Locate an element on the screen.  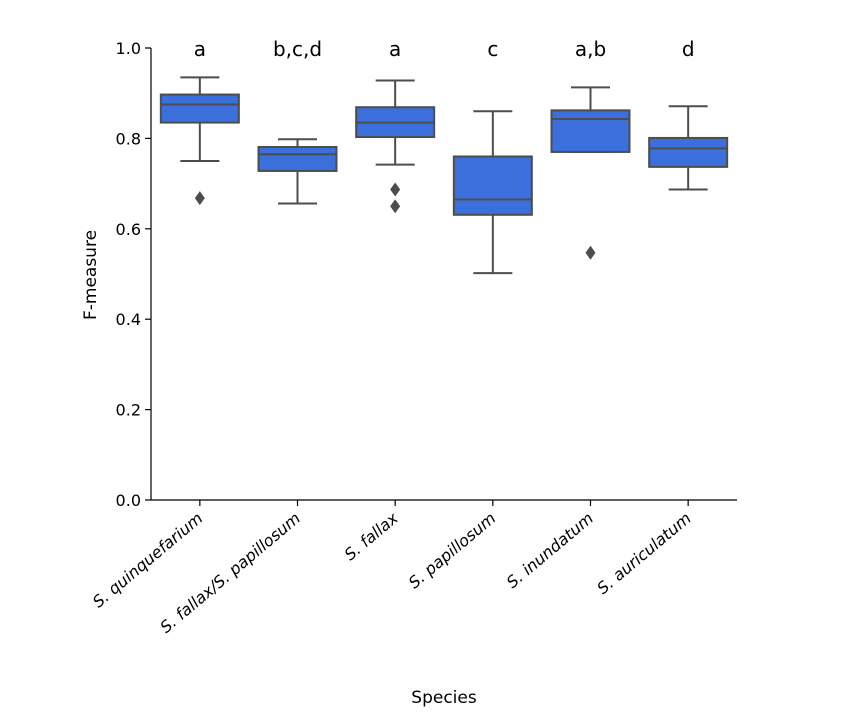
group-letter: a,b is located at coordinates (590, 49).